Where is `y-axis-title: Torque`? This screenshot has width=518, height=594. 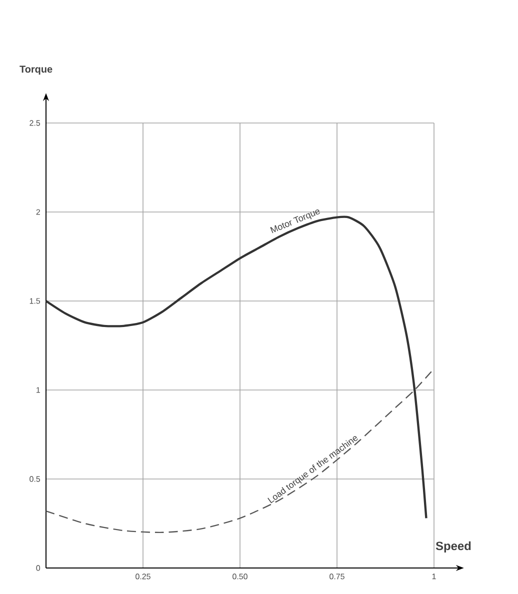
y-axis-title: Torque is located at coordinates (36, 70).